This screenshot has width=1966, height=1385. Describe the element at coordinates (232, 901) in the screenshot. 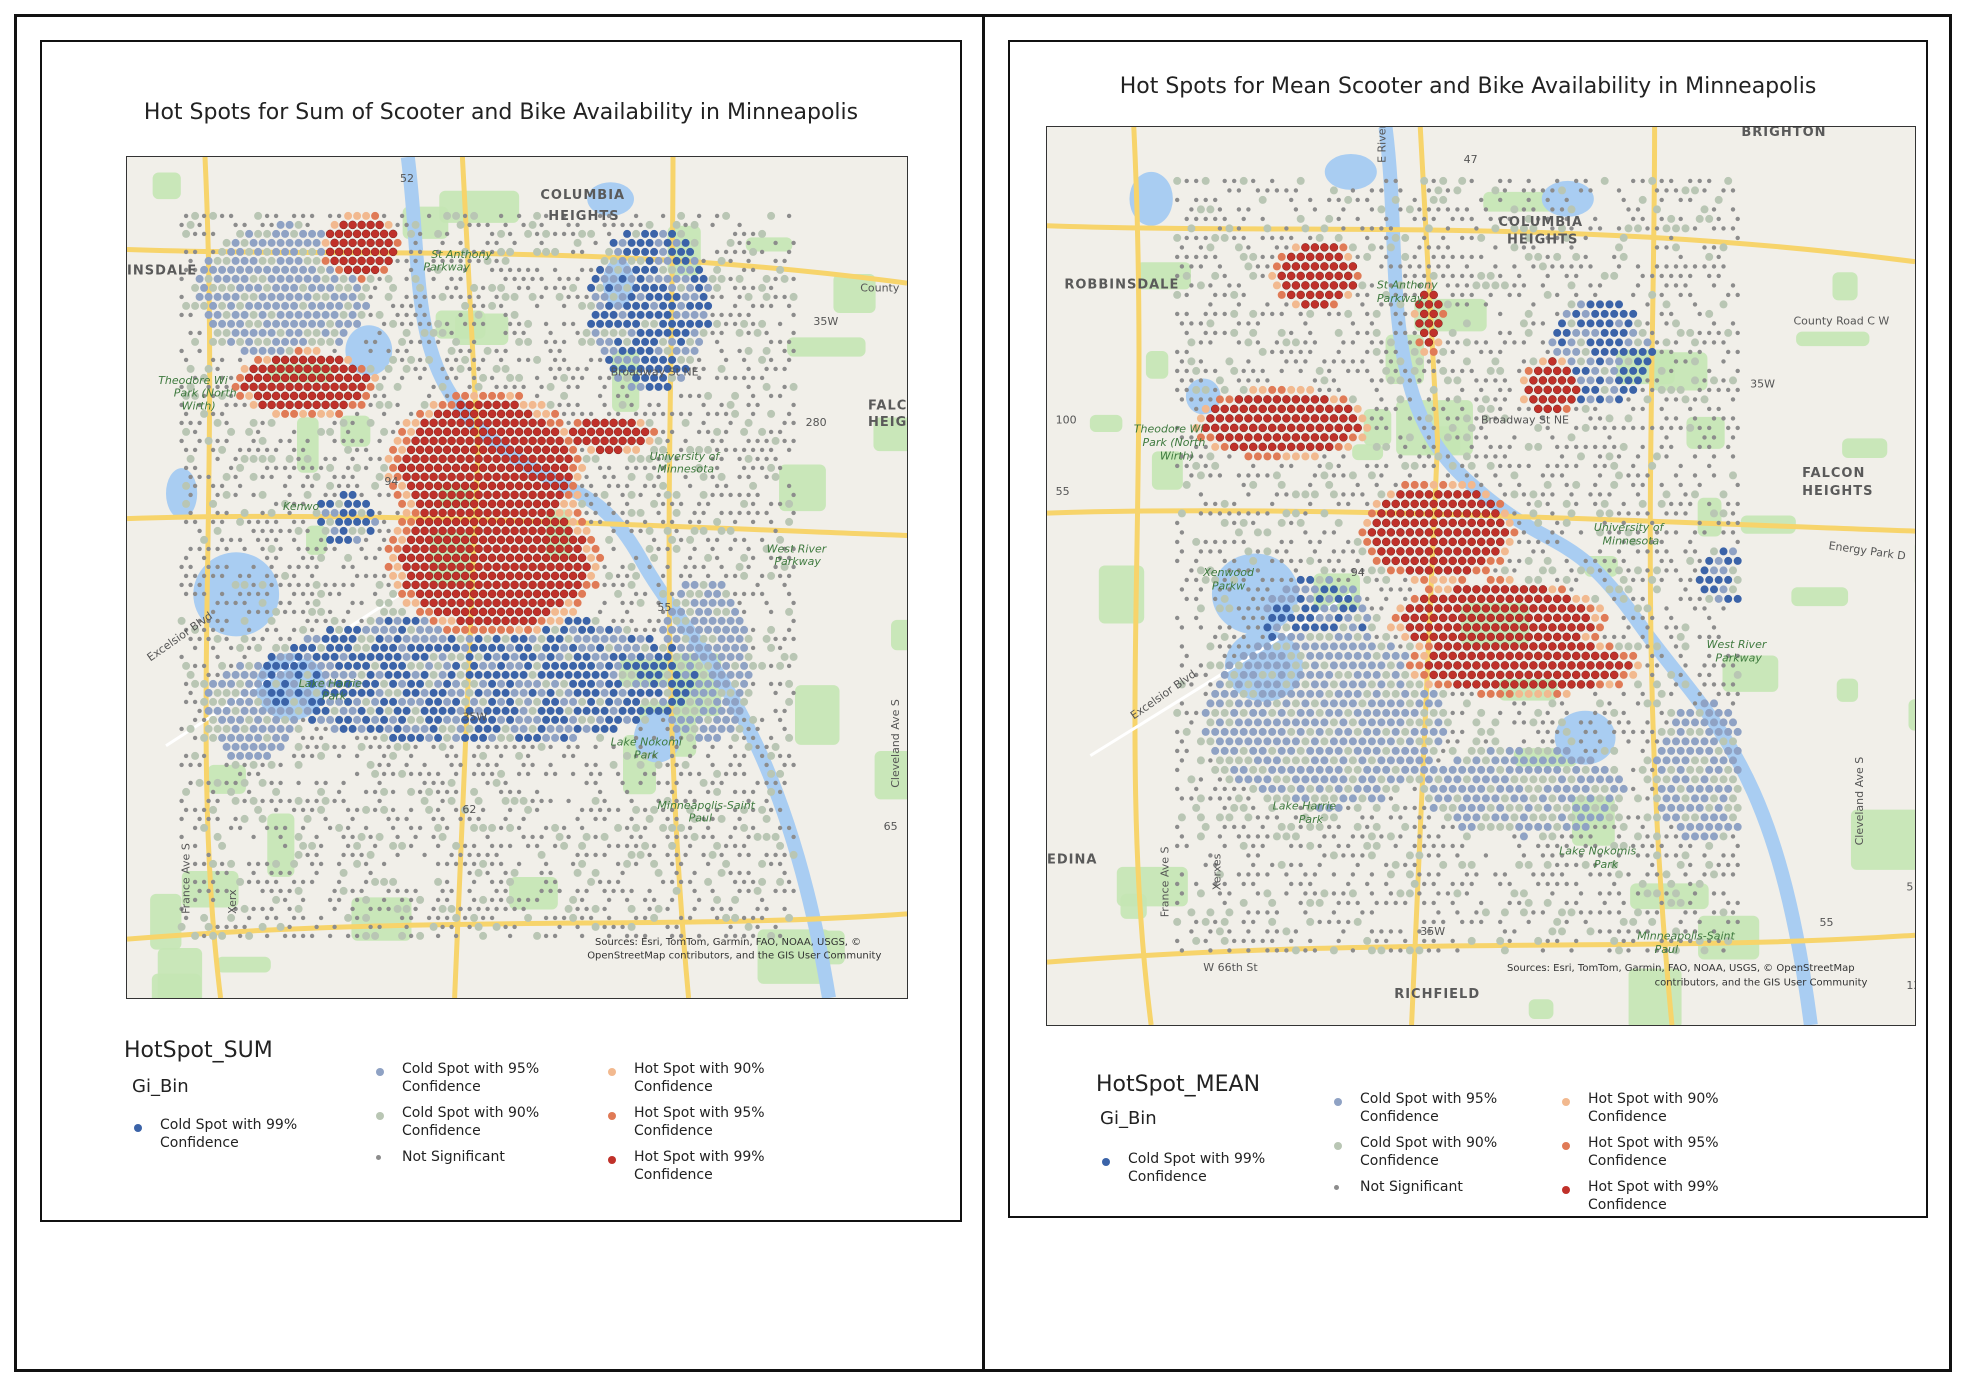

I see `road-label: Xerx` at that location.